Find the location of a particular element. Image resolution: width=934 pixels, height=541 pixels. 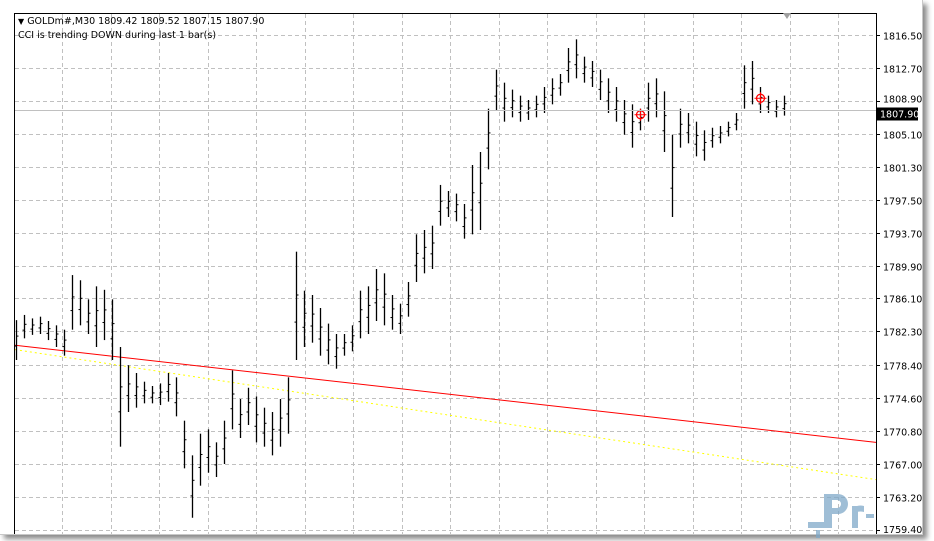

axis-tick-label: 1797.50 is located at coordinates (902, 202).